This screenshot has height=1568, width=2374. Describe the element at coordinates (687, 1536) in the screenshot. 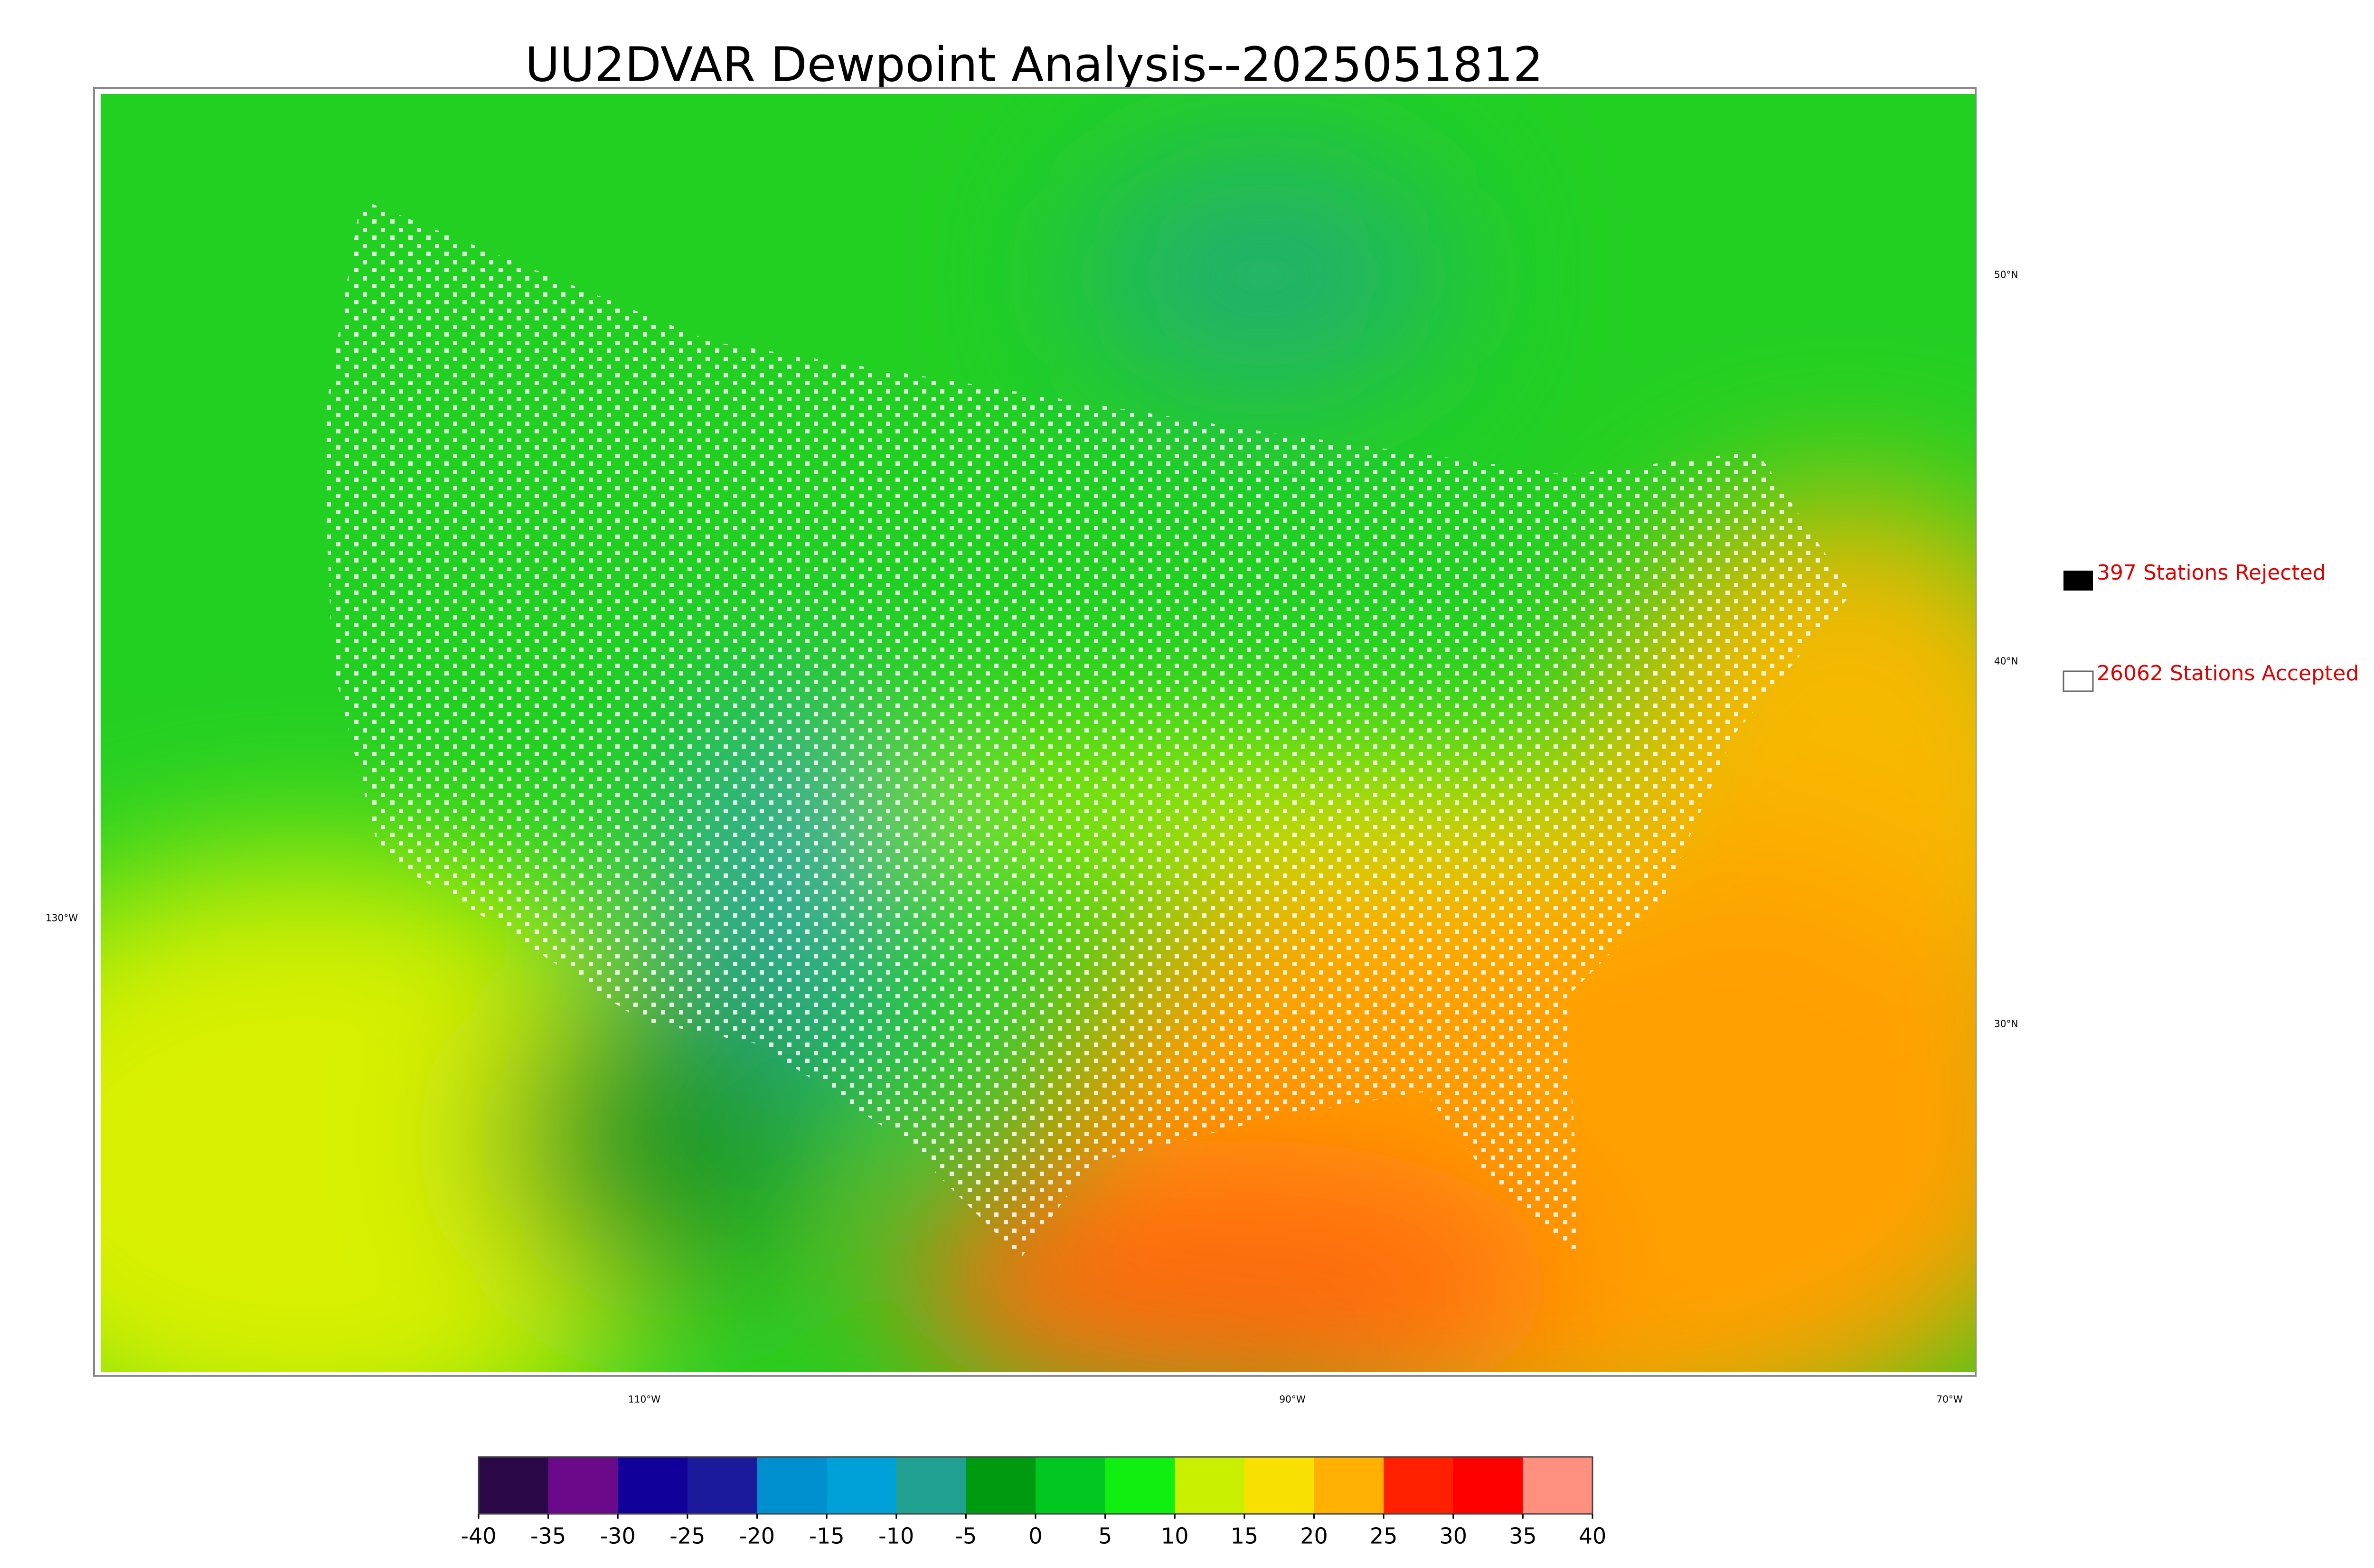

I see `colorbar-tick-label: -25` at that location.